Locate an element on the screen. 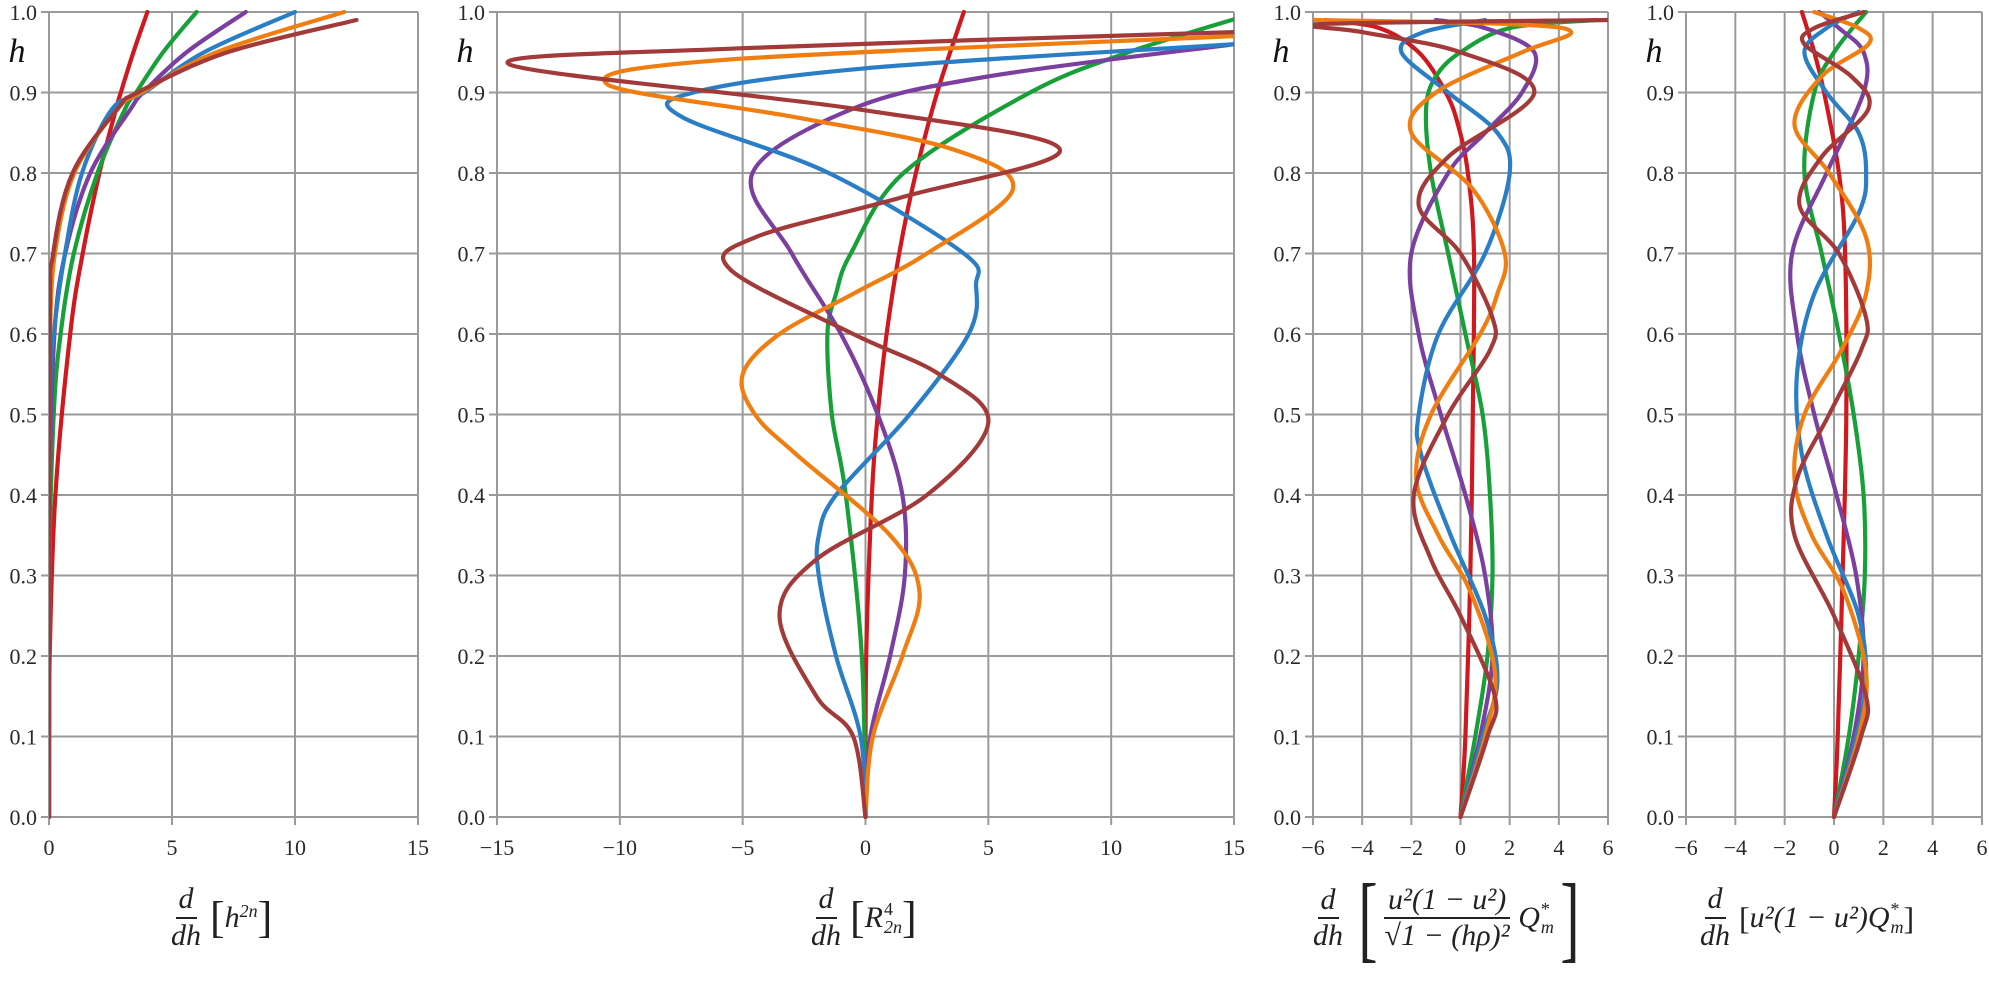  x-tick-label: 2 is located at coordinates (1883, 847).